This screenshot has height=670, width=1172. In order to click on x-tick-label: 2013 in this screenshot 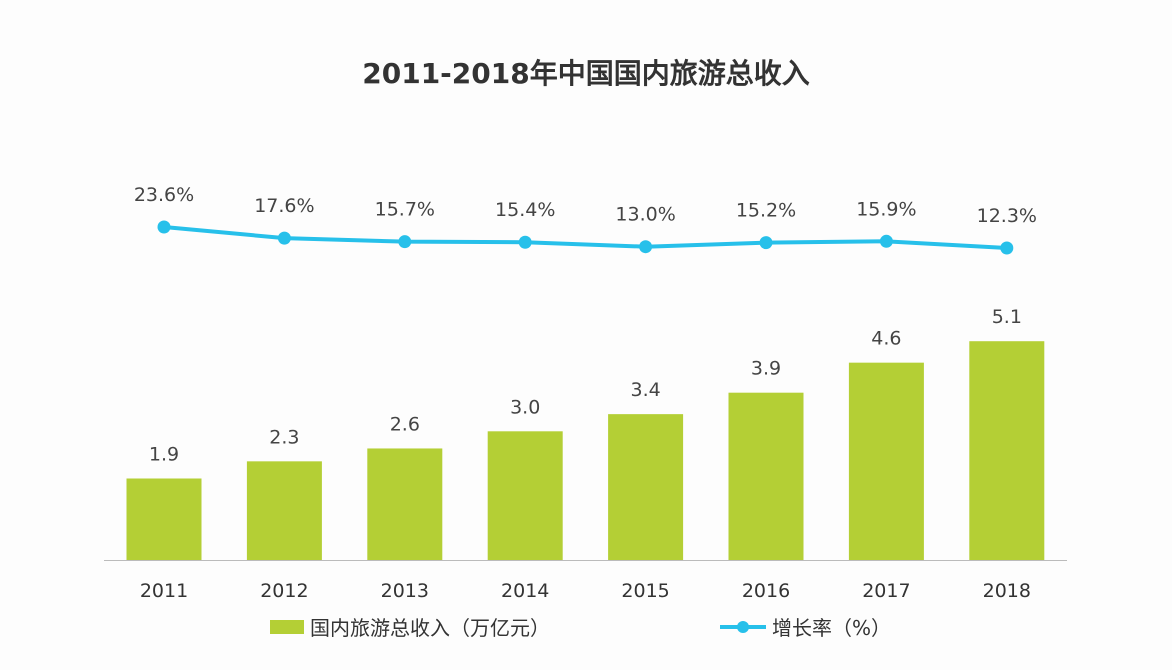, I will do `click(405, 591)`.